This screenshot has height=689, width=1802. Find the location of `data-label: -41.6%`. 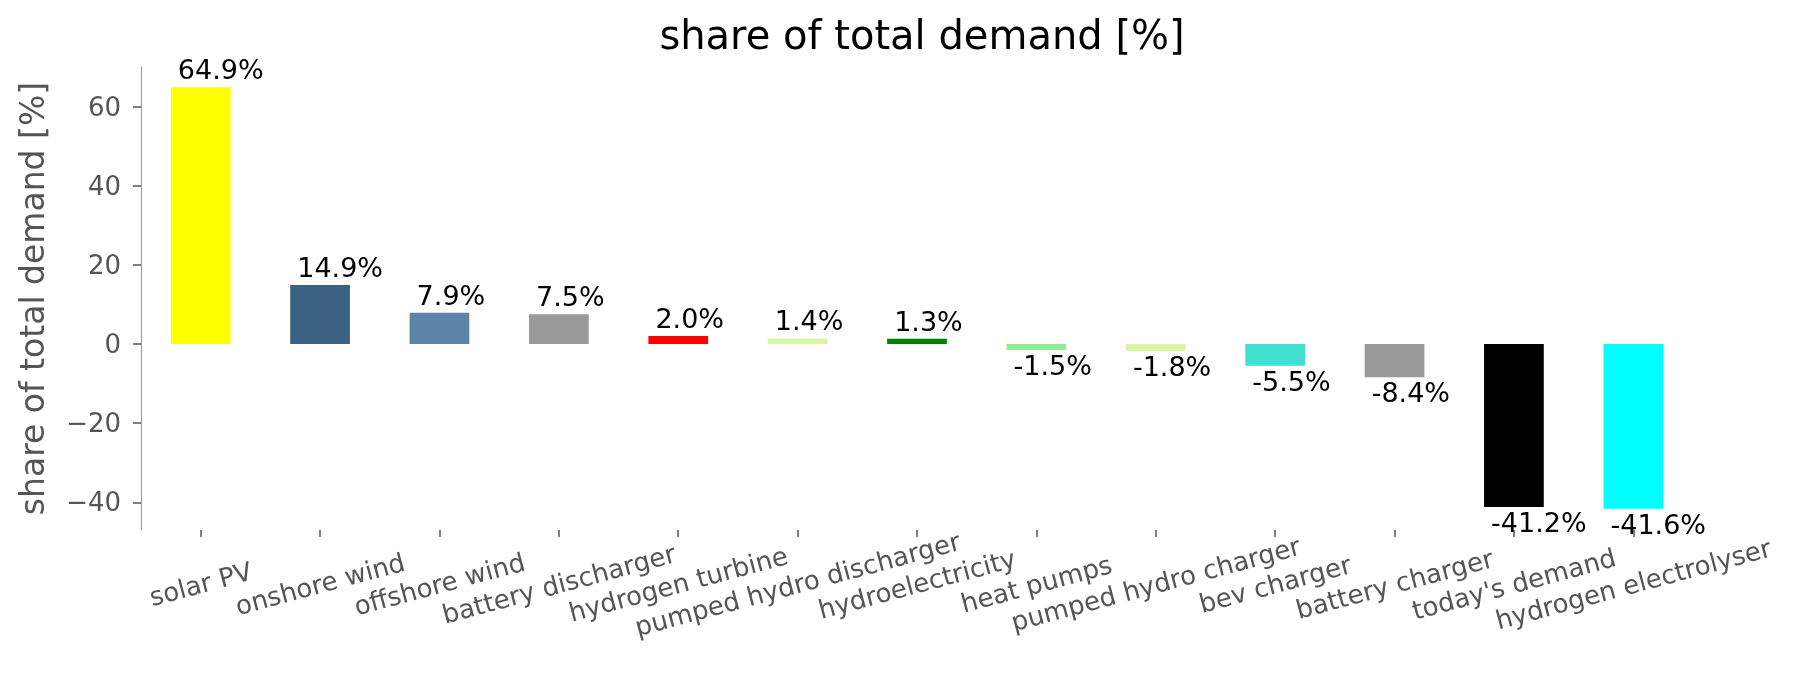

data-label: -41.6% is located at coordinates (1658, 524).